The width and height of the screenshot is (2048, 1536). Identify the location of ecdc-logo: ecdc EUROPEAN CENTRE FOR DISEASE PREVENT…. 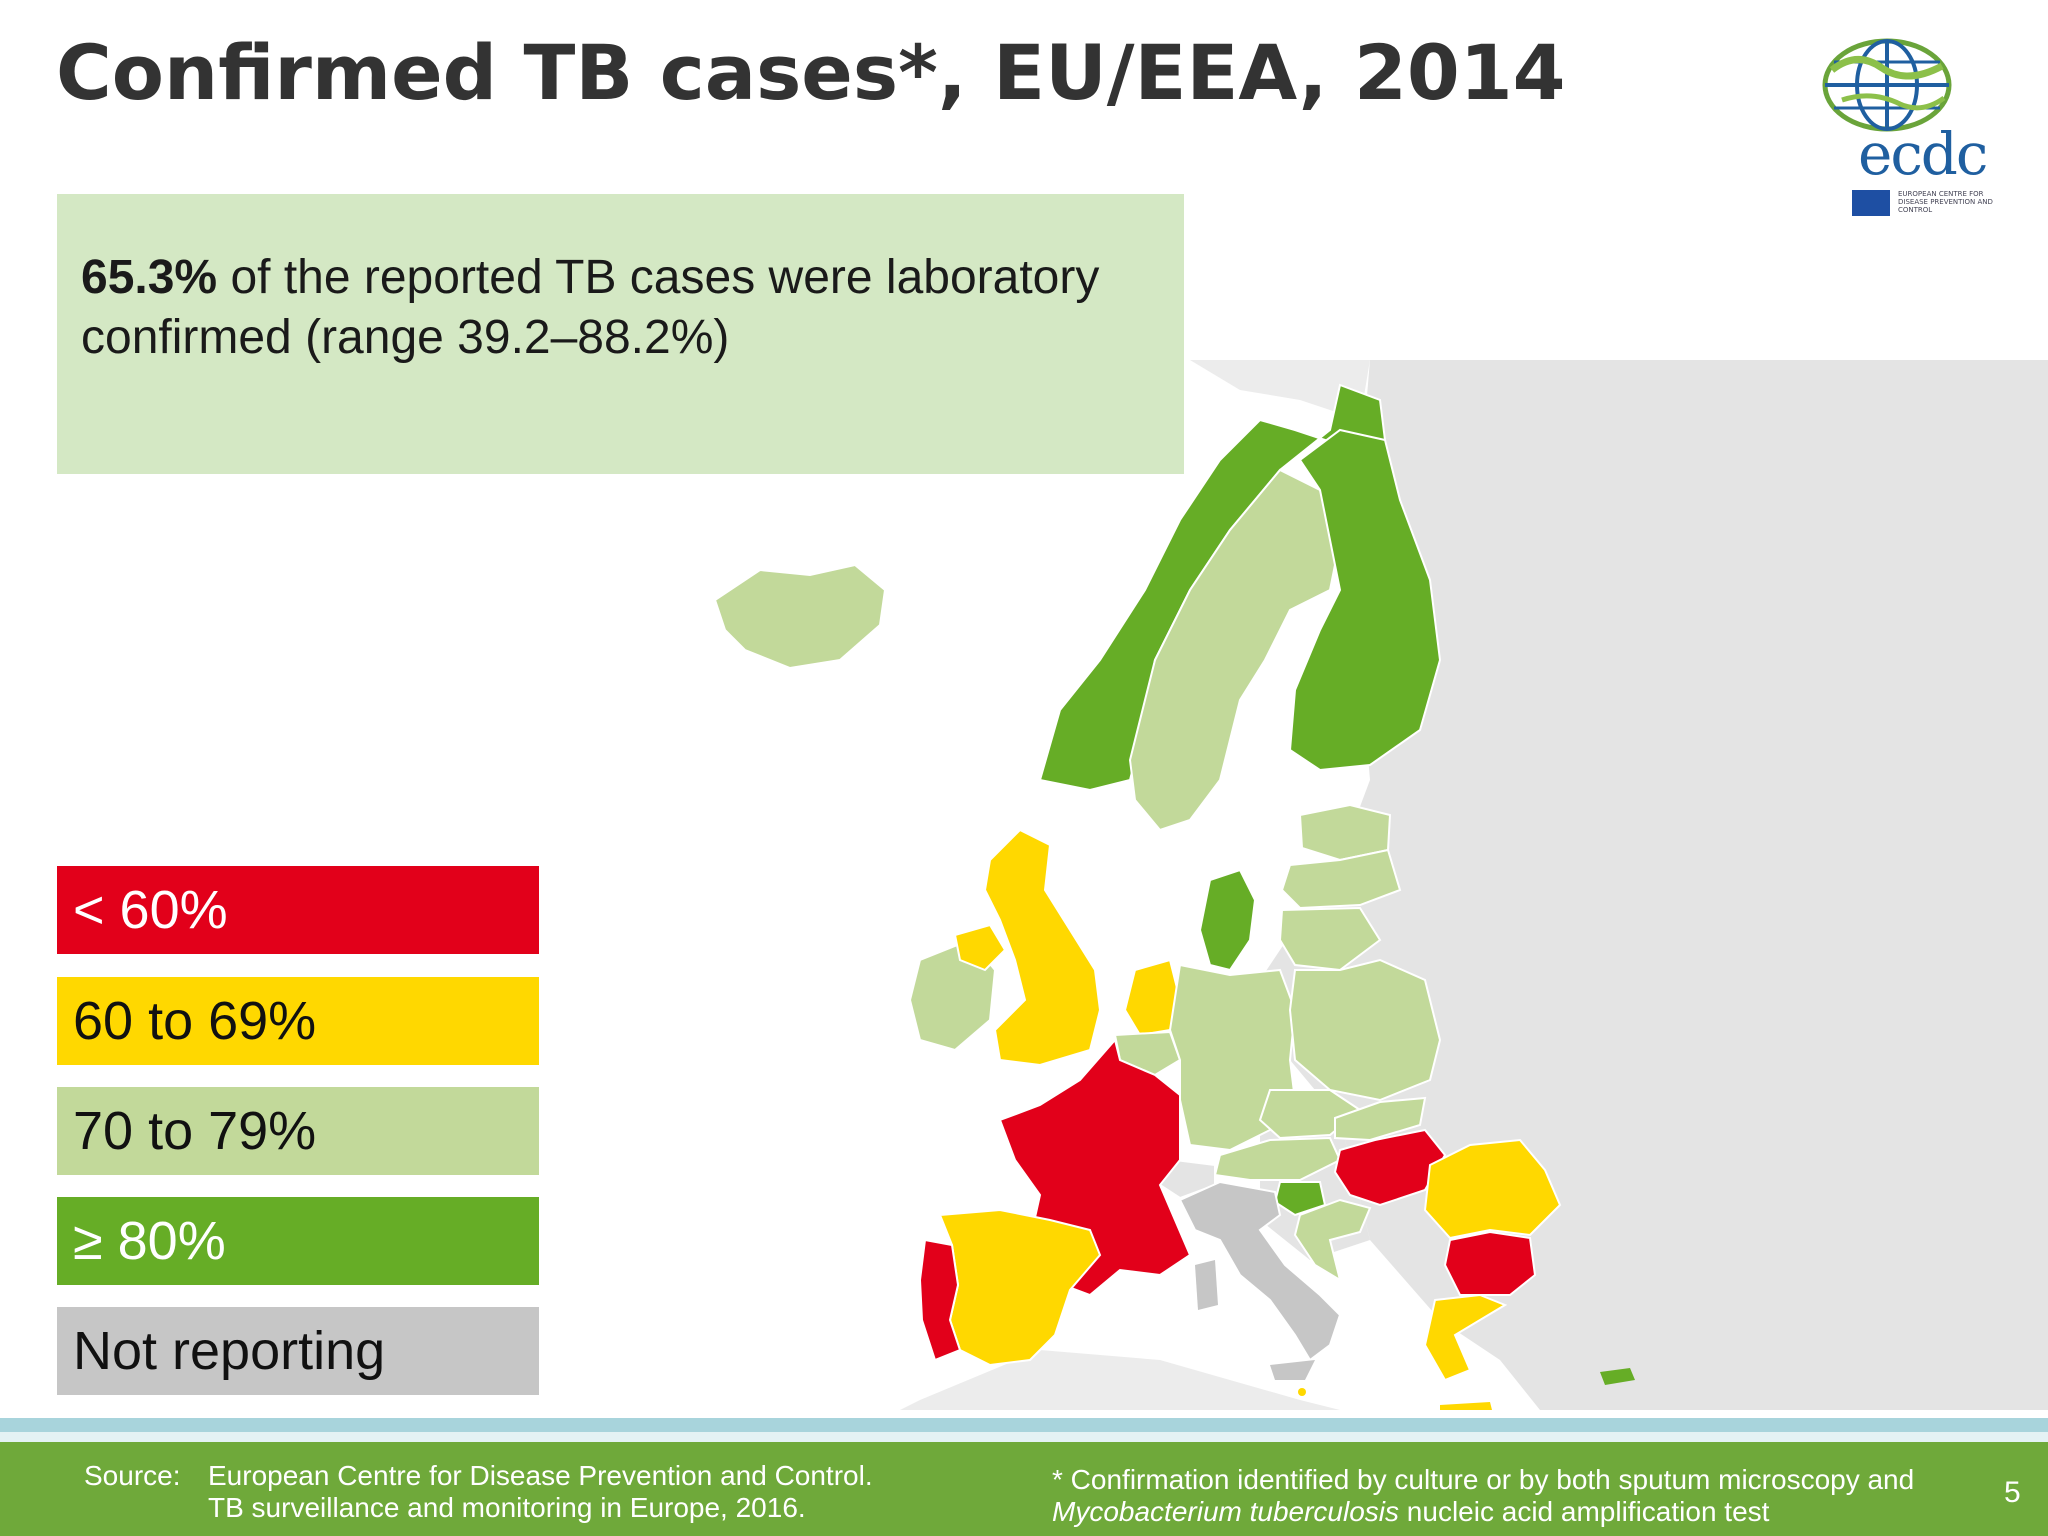
(1911, 119).